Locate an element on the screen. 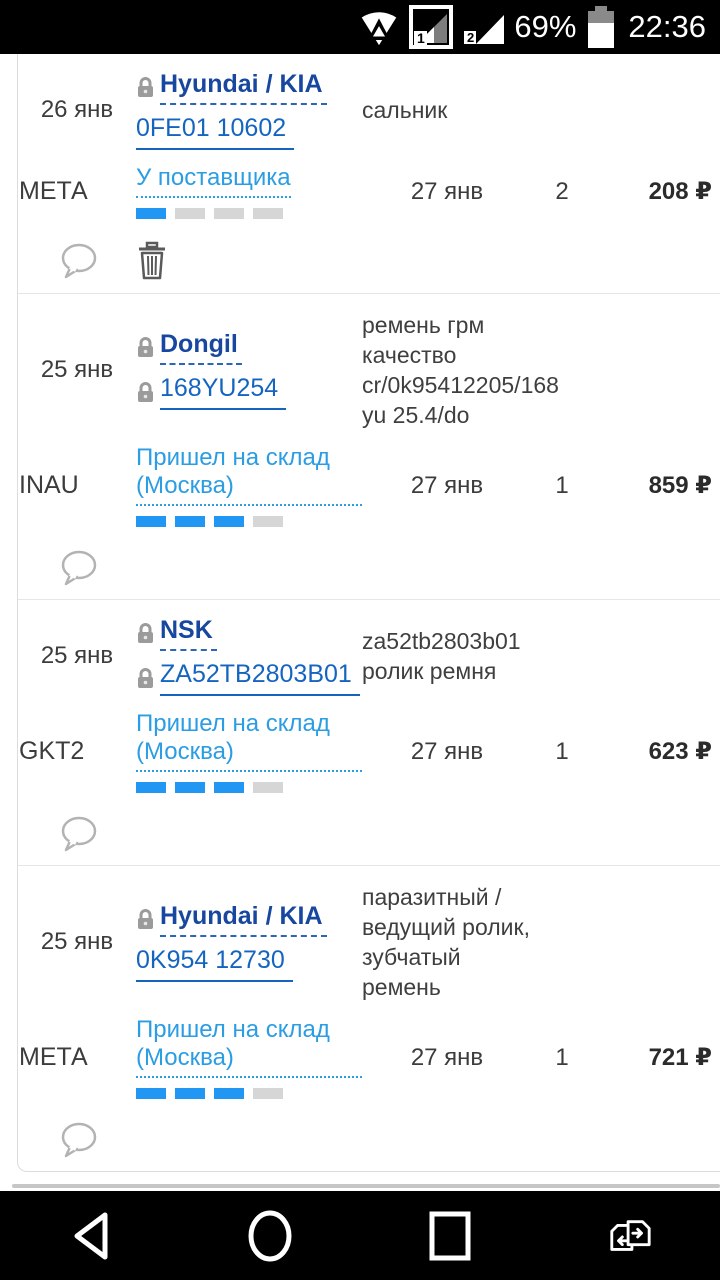 This screenshot has height=1280, width=720. recents-button is located at coordinates (450, 1235).